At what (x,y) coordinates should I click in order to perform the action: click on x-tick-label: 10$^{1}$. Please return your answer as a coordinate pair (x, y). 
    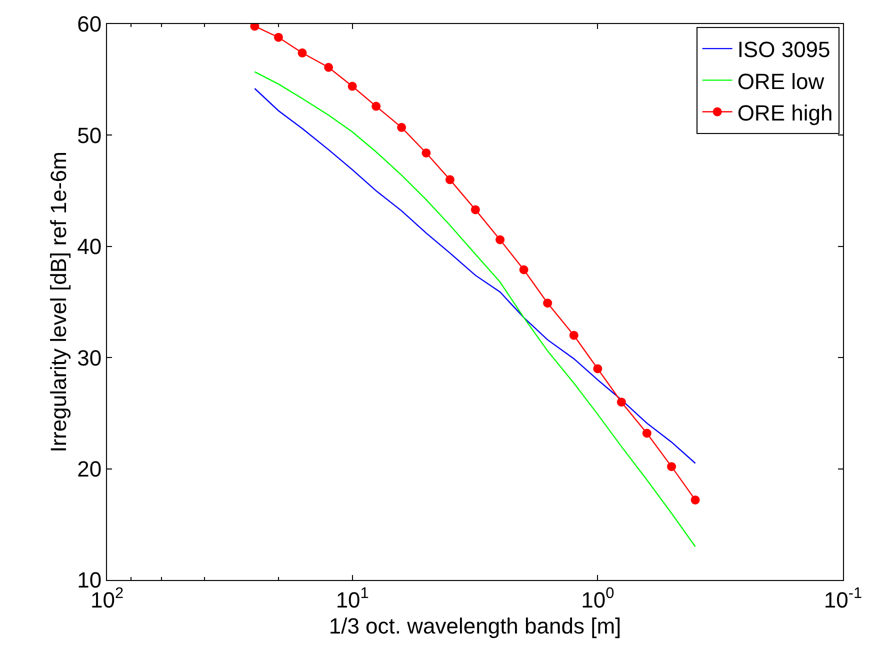
    Looking at the image, I should click on (352, 598).